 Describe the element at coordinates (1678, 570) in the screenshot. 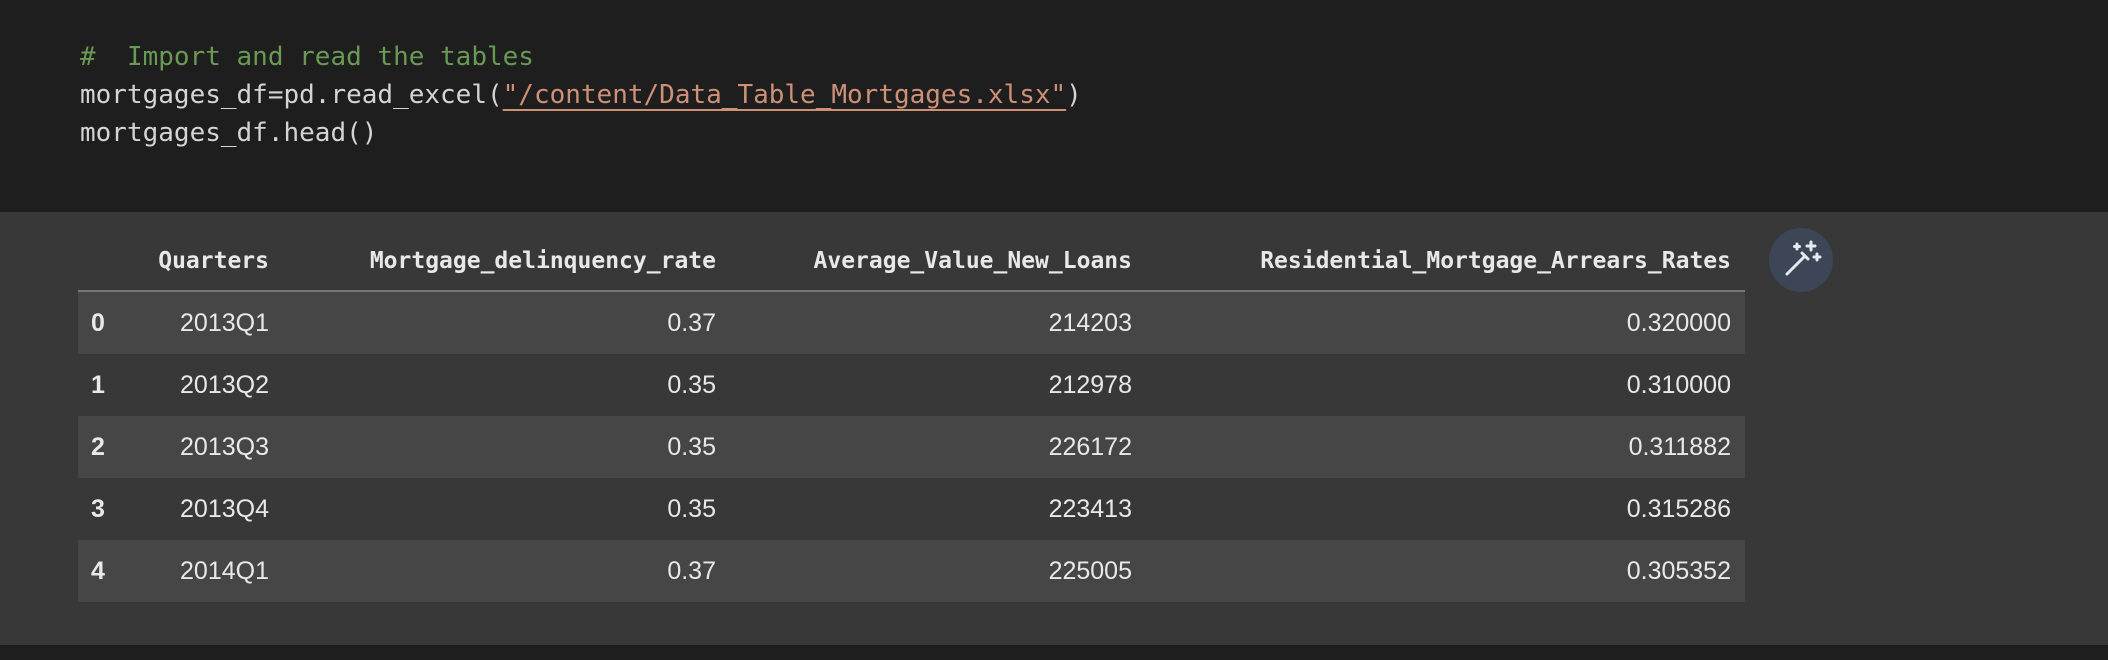

I see `table-cell: 0.305352` at that location.